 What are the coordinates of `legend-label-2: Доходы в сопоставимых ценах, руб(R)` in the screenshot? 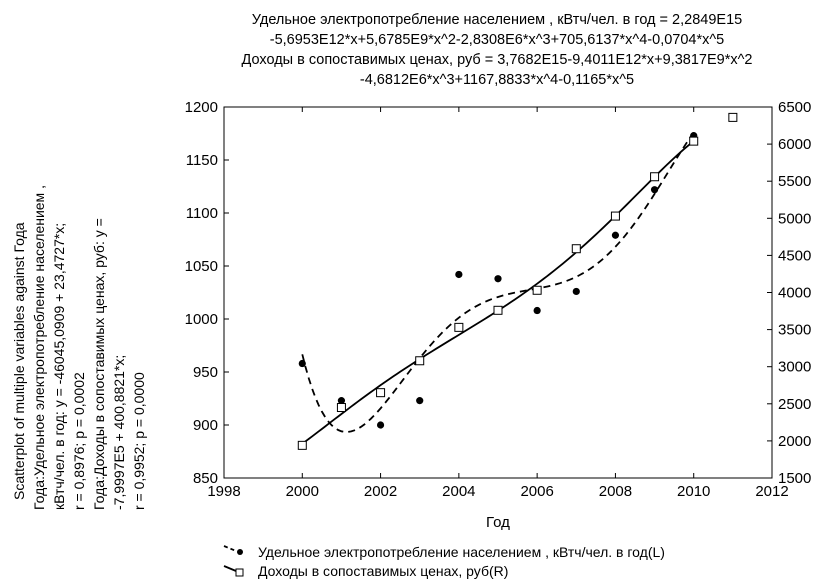 It's located at (383, 571).